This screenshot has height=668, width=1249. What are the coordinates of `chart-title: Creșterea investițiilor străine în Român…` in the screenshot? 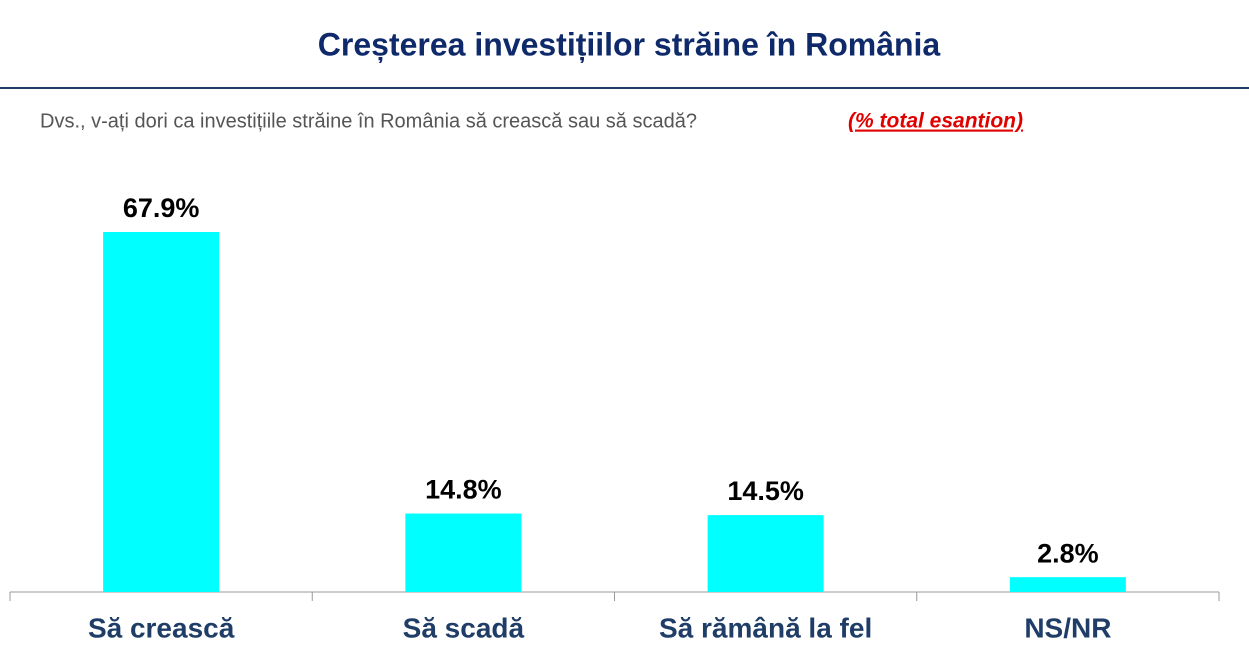 It's located at (629, 44).